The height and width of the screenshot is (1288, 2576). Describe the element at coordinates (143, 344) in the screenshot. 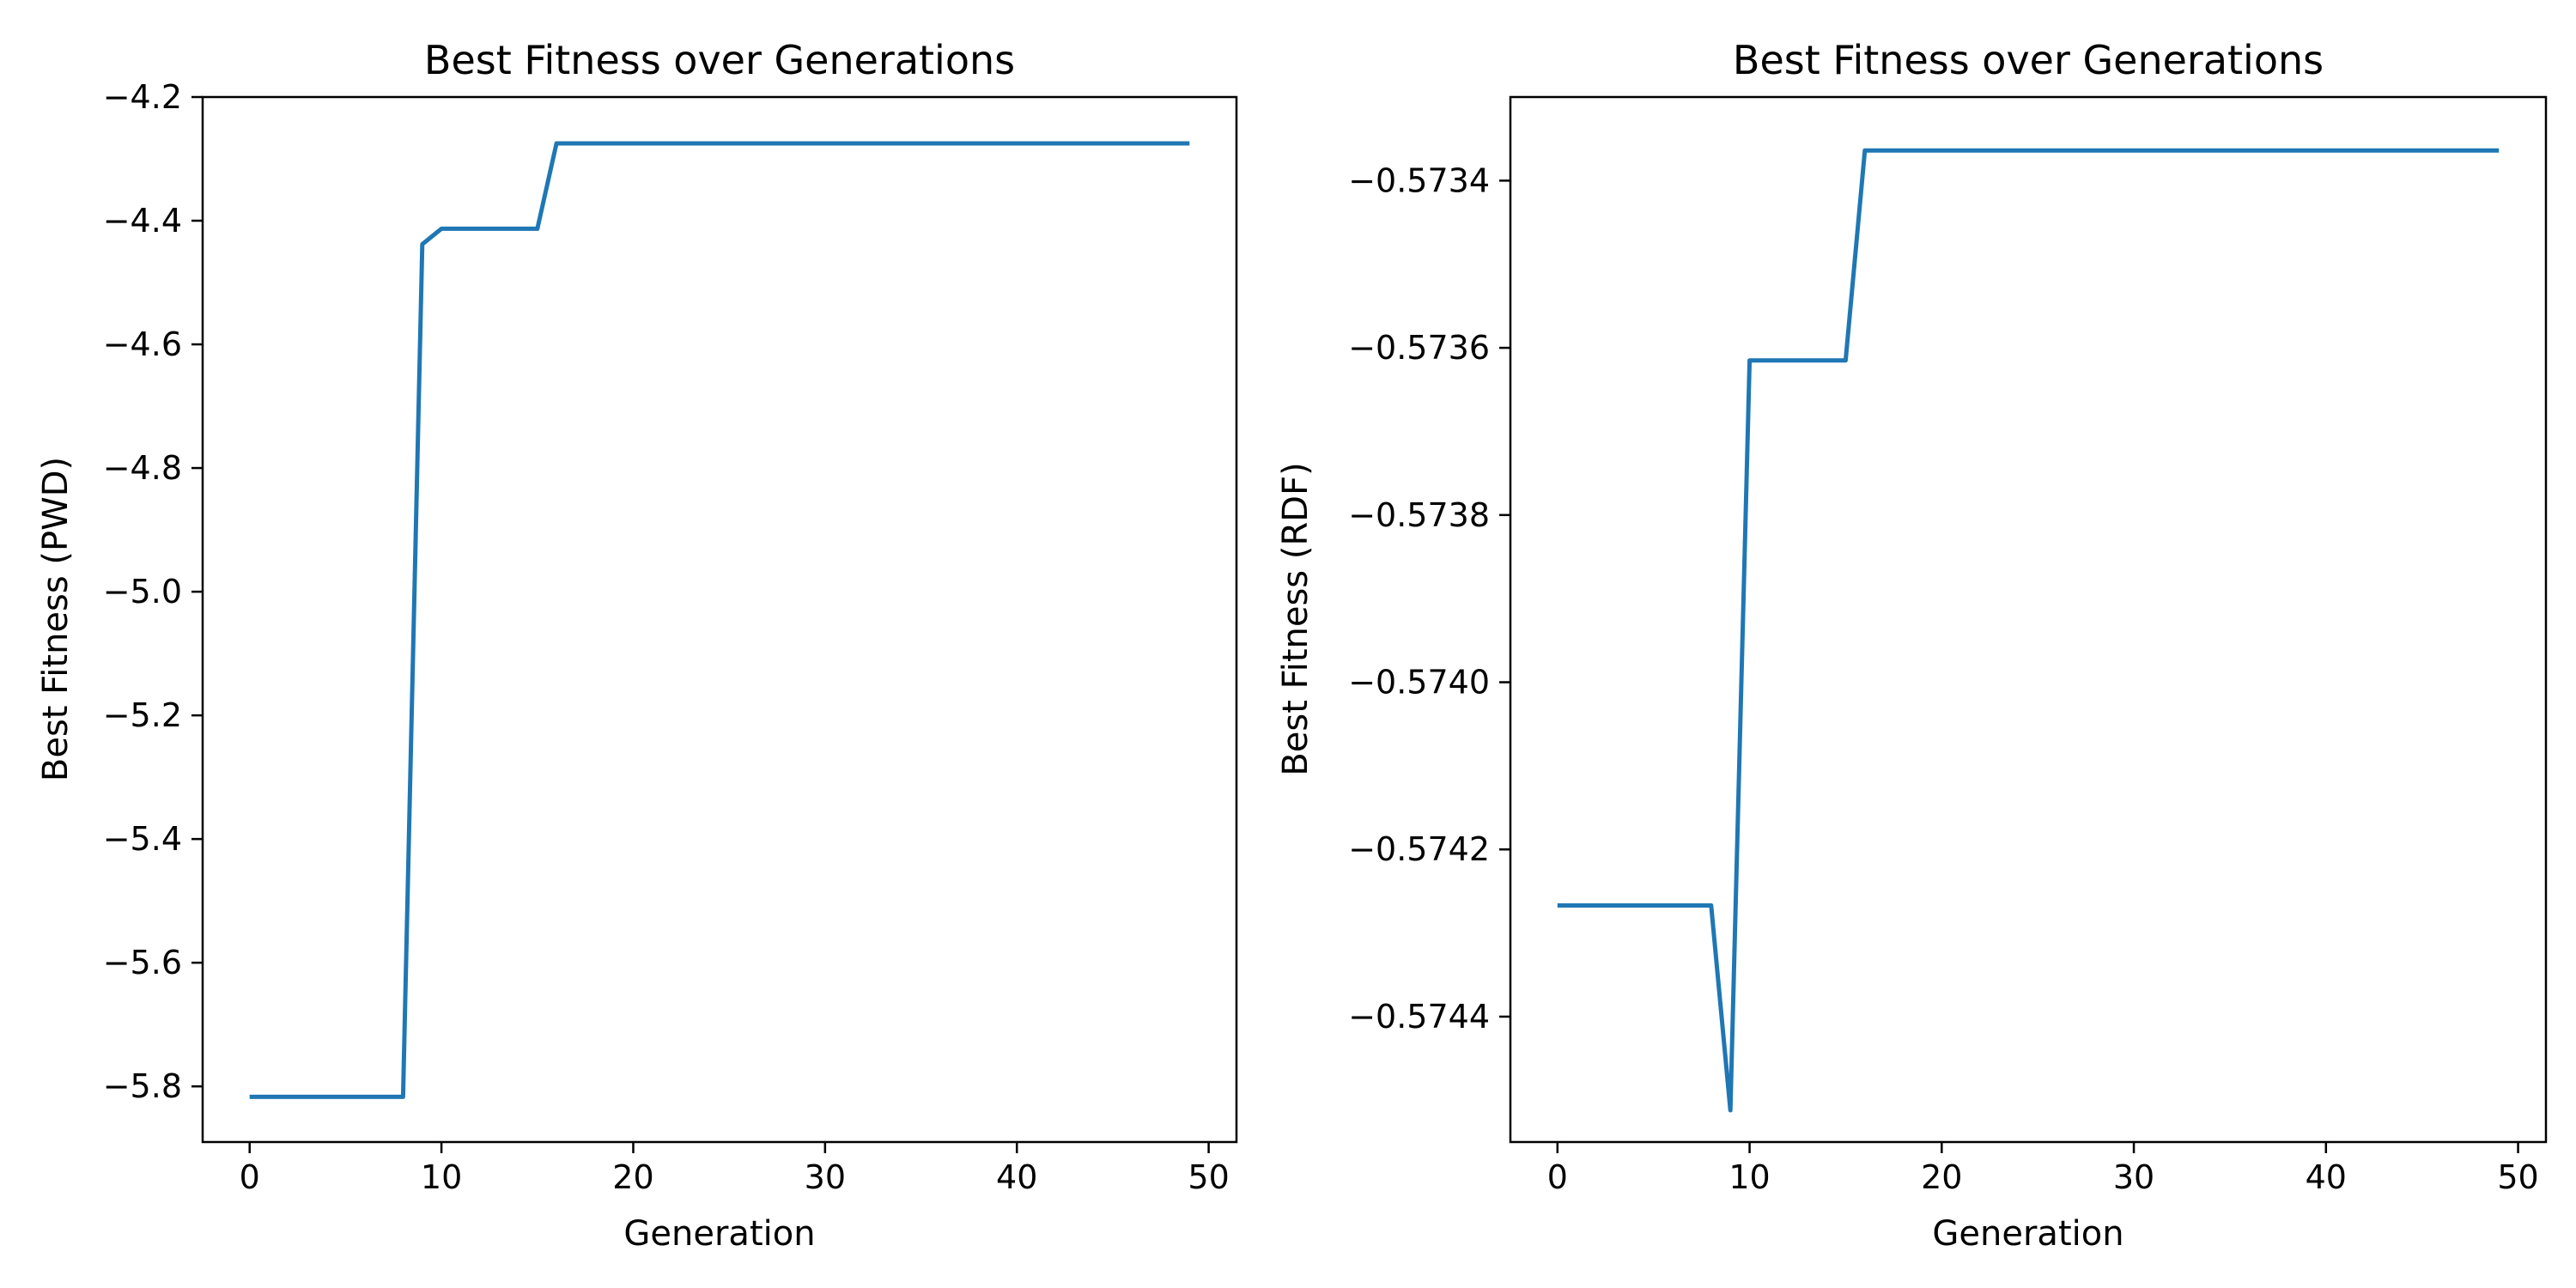

I see `y-tick-label: −4.6` at that location.